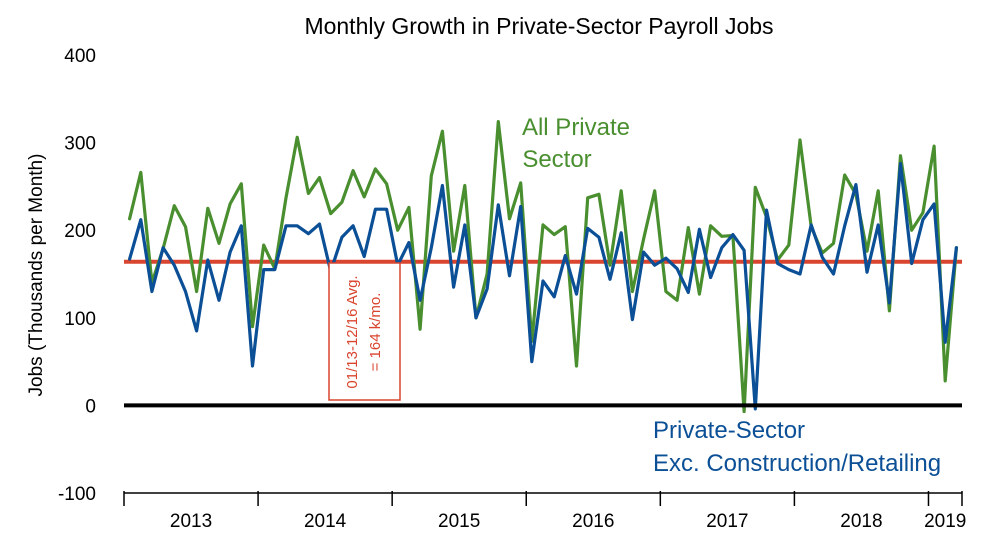  I want to click on x-tick-label: 2018, so click(861, 521).